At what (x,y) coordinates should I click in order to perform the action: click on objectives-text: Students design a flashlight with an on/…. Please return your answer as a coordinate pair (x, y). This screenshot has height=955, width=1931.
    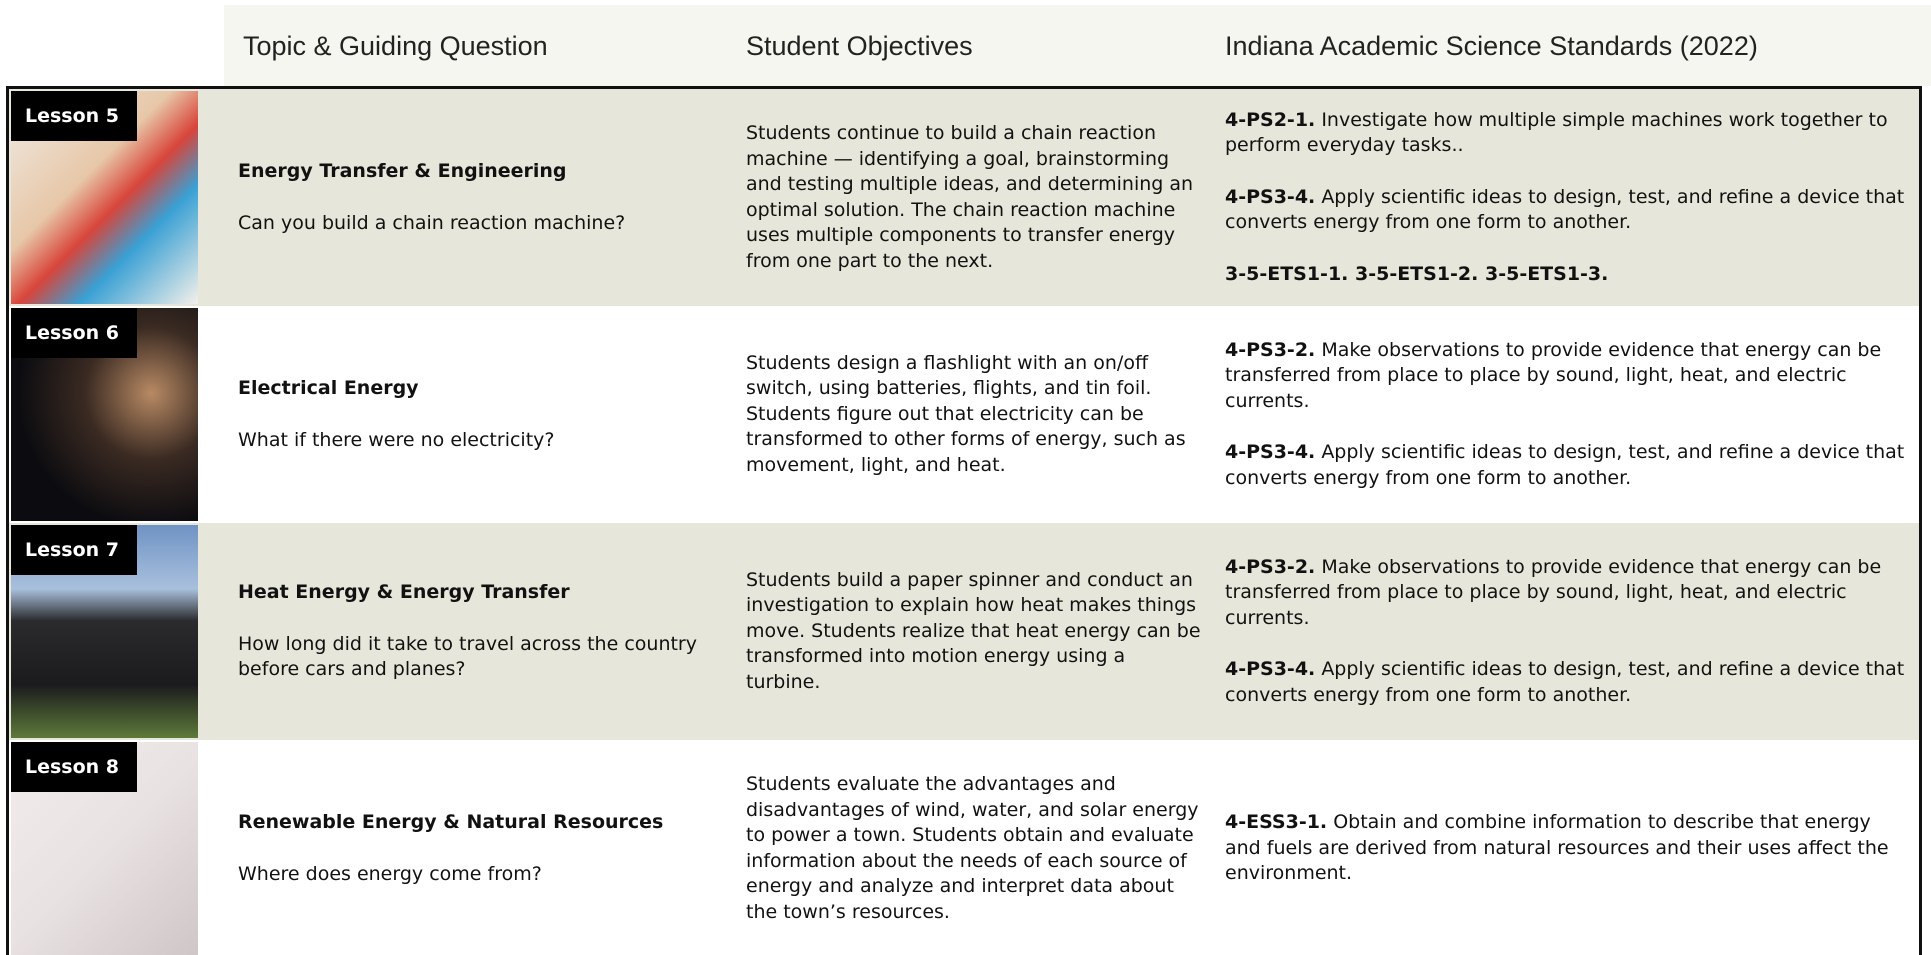
    Looking at the image, I should click on (966, 413).